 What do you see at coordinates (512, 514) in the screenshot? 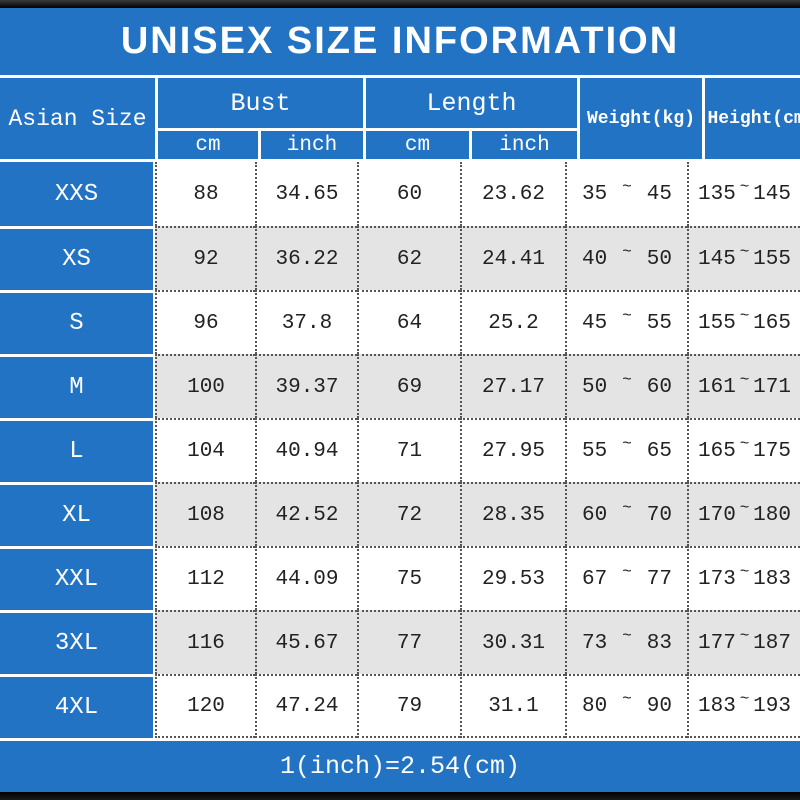
I see `length-inch-cell: 28.35` at bounding box center [512, 514].